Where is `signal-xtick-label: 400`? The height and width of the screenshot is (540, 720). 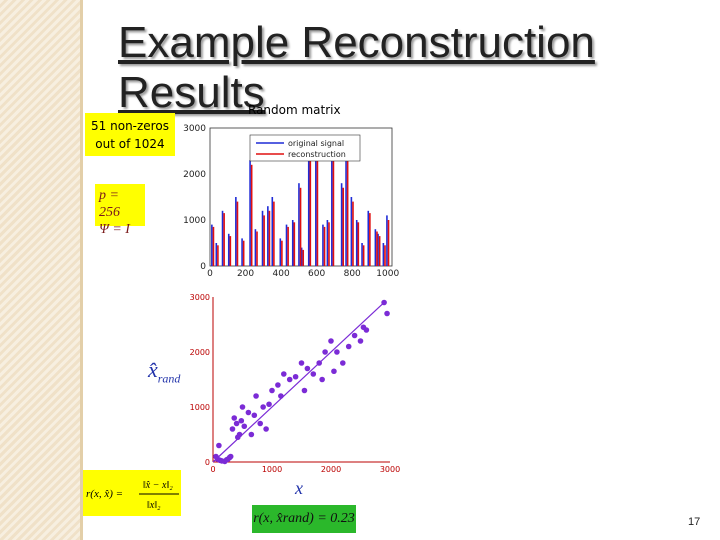
signal-xtick-label: 400 is located at coordinates (281, 274).